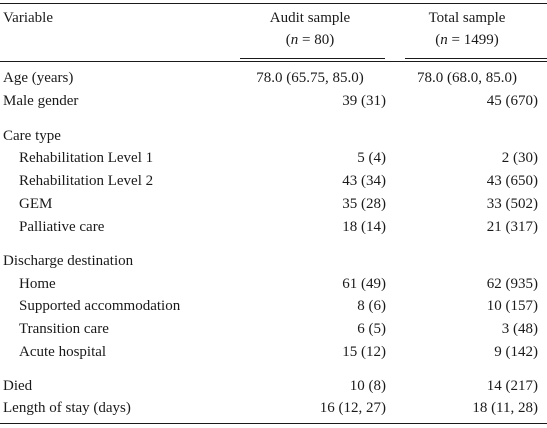 This screenshot has height=428, width=547. What do you see at coordinates (273, 101) in the screenshot?
I see `table-row: Male gender 39 (31) 45 (670)` at bounding box center [273, 101].